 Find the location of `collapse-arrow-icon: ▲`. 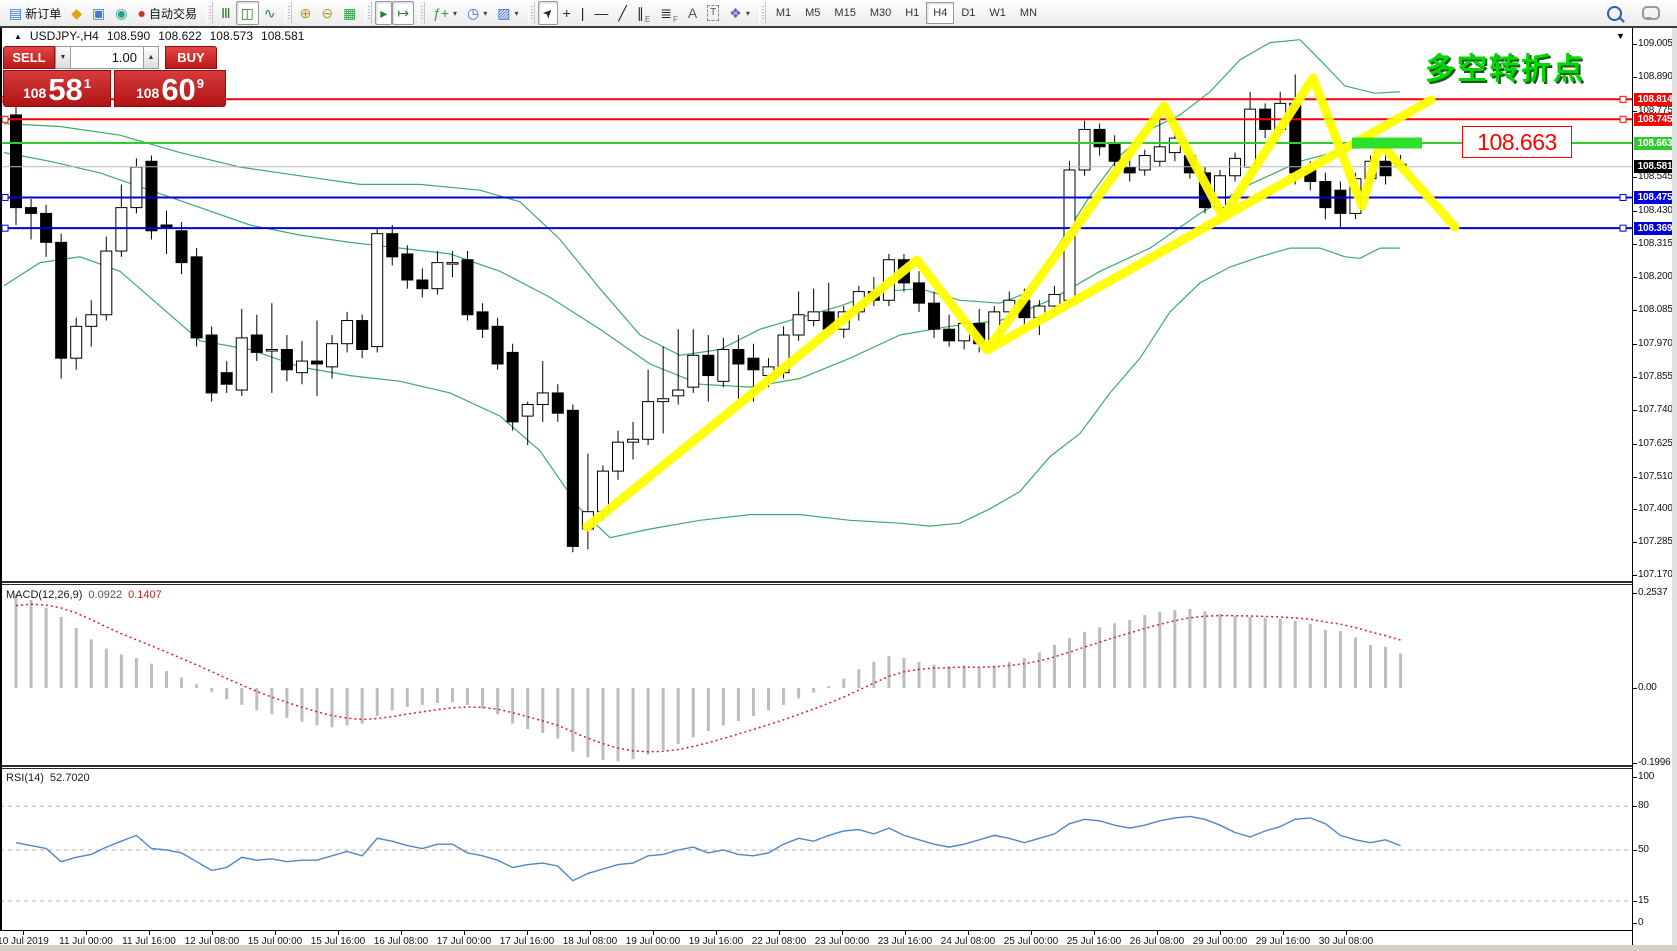

collapse-arrow-icon: ▲ is located at coordinates (18, 36).